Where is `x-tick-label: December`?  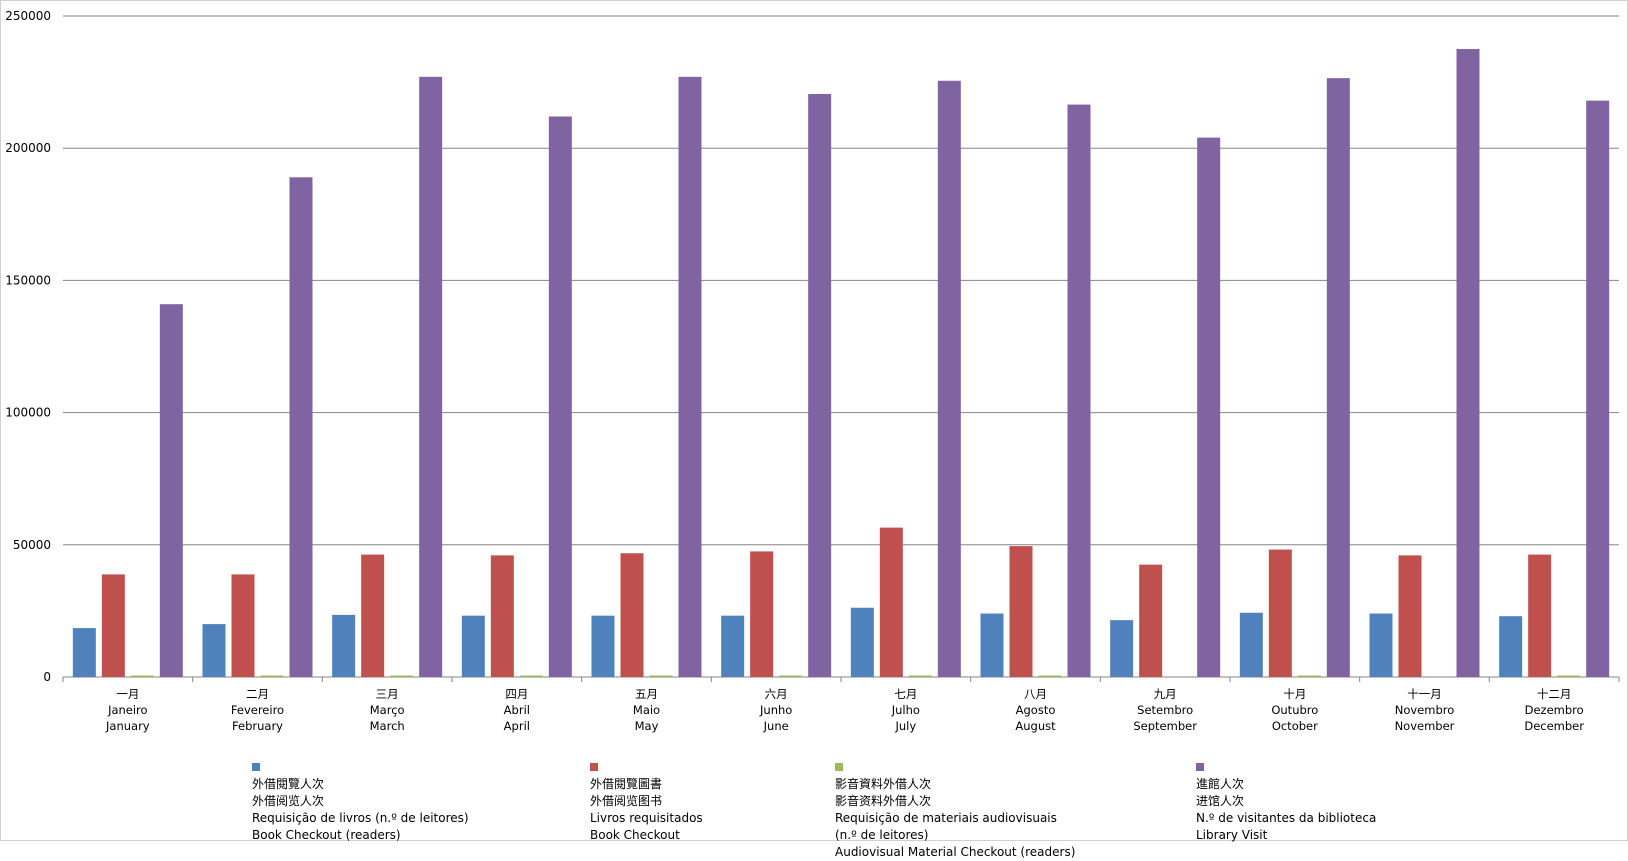
x-tick-label: December is located at coordinates (1554, 726).